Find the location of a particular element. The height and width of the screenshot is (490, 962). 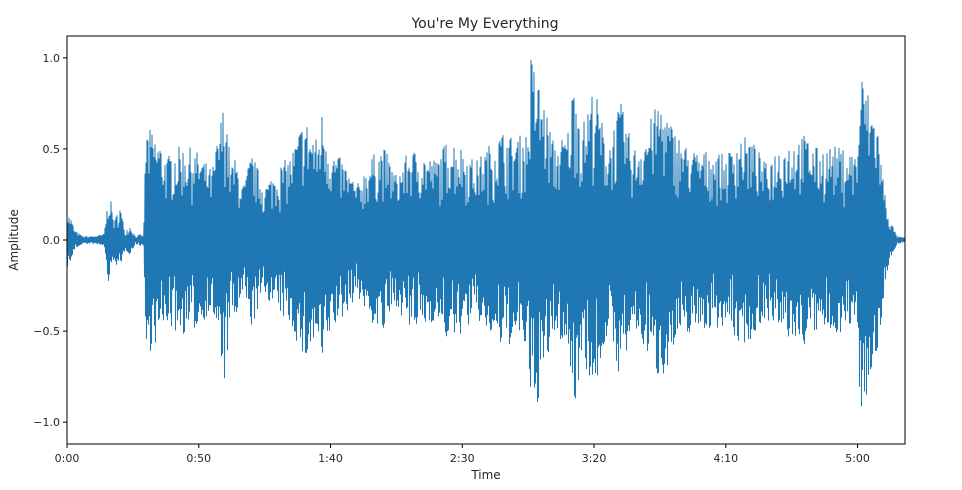

chart-title: You're My Everything is located at coordinates (484, 24).